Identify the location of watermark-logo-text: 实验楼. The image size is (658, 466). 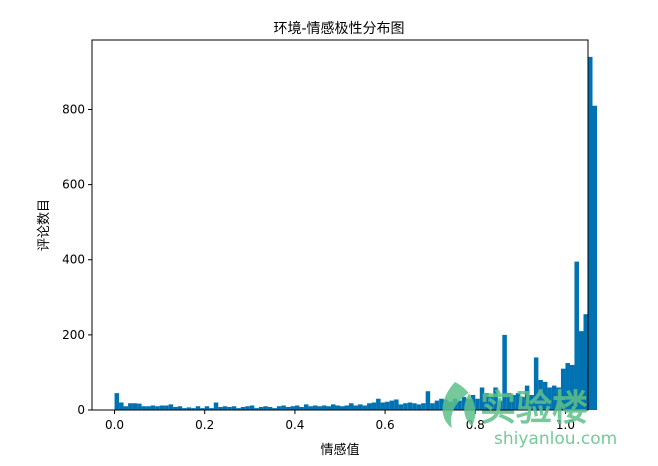
(534, 408).